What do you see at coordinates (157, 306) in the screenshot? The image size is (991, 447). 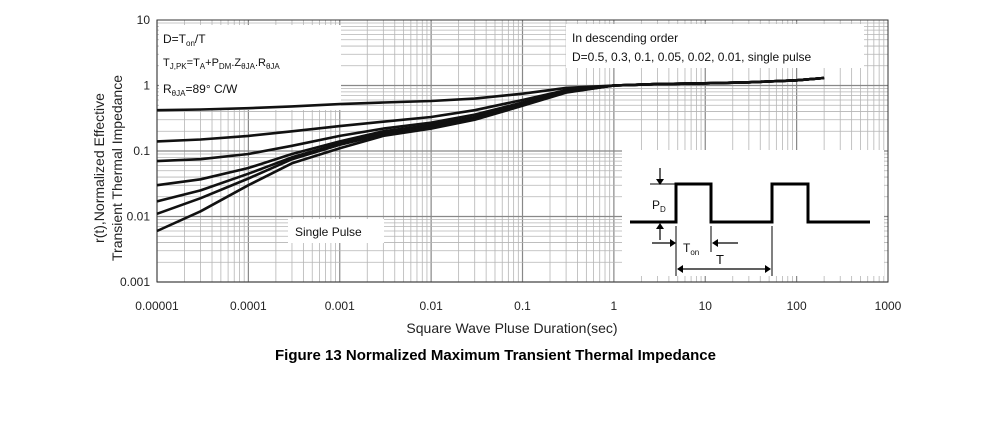 I see `x-tick-label: 0.00001` at bounding box center [157, 306].